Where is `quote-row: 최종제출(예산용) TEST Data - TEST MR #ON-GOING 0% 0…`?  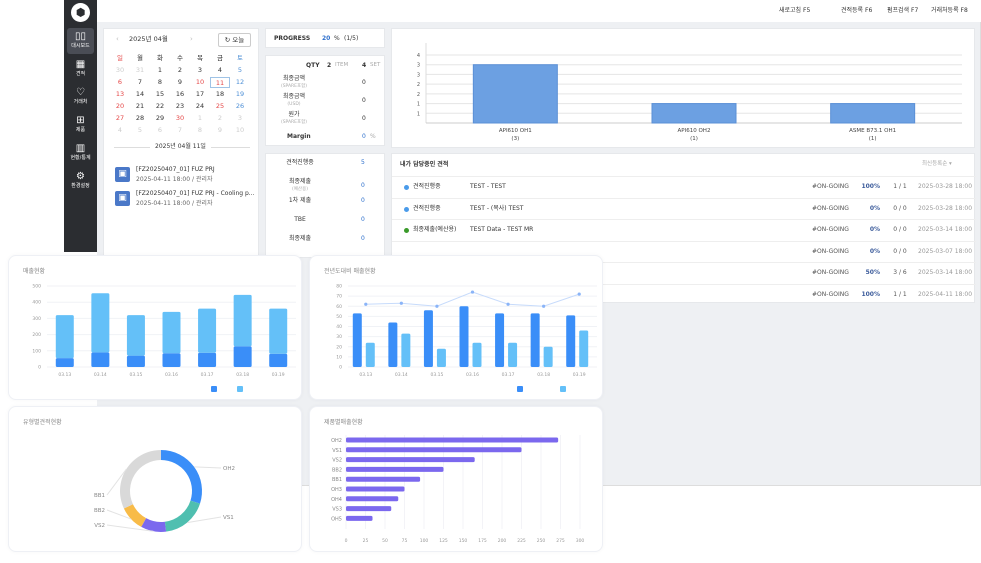 quote-row: 최종제출(예산용) TEST Data - TEST MR #ON-GOING 0% 0… is located at coordinates (684, 229).